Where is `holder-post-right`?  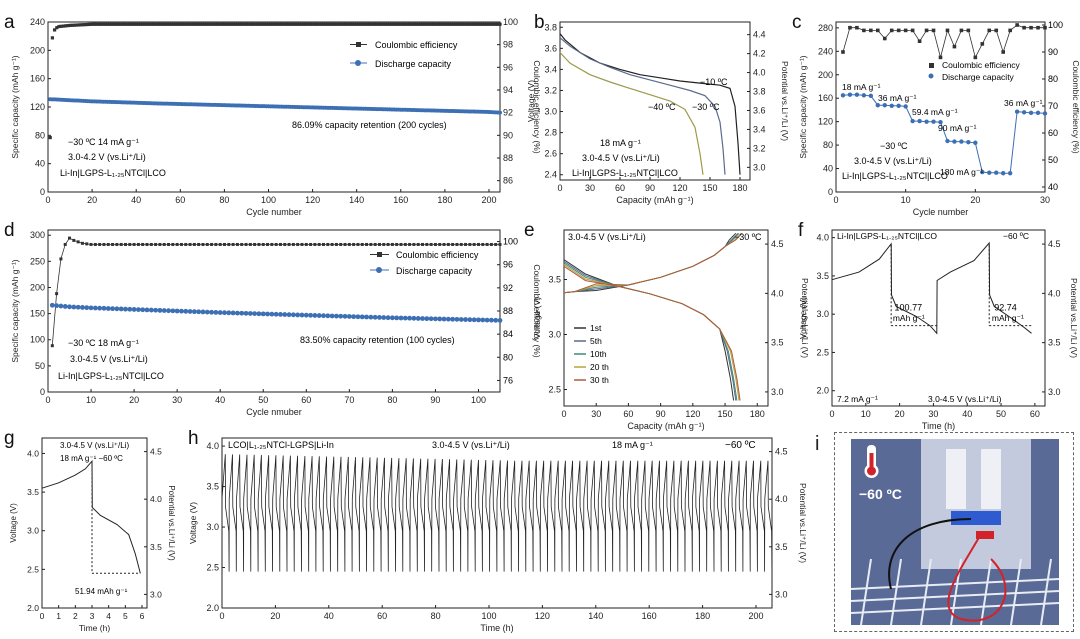
holder-post-right is located at coordinates (991, 479).